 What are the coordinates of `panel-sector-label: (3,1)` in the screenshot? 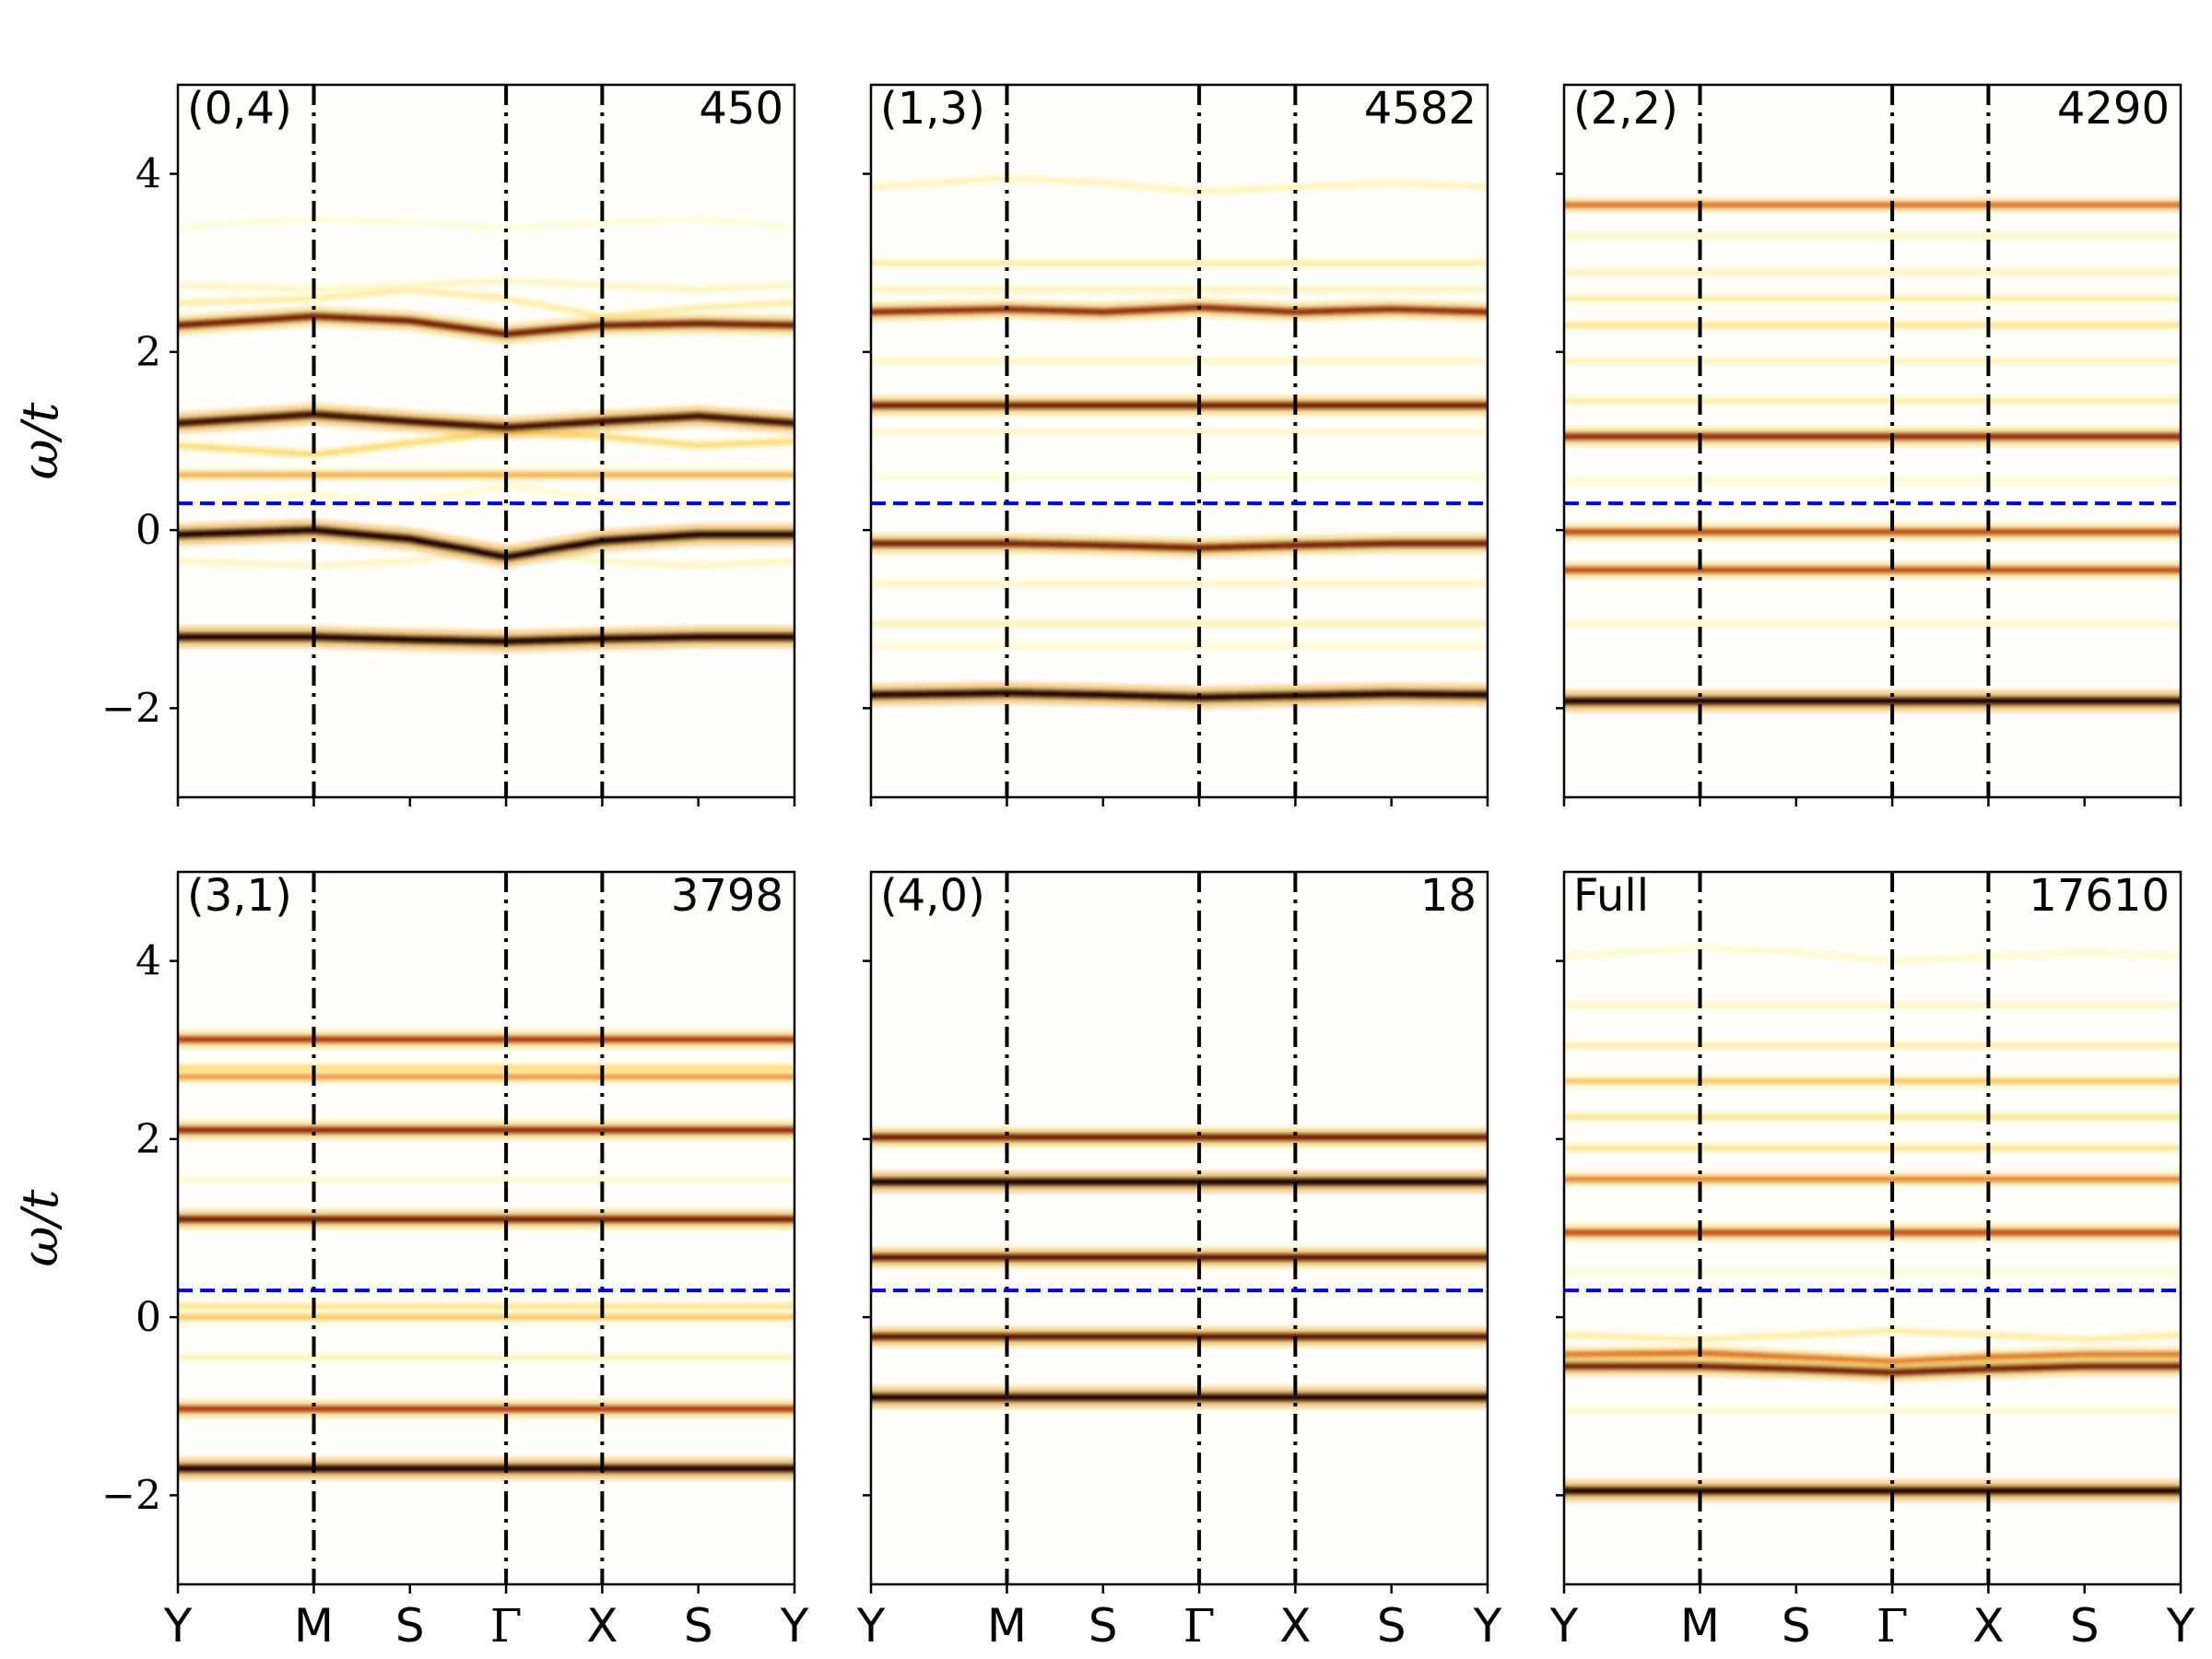 It's located at (239, 896).